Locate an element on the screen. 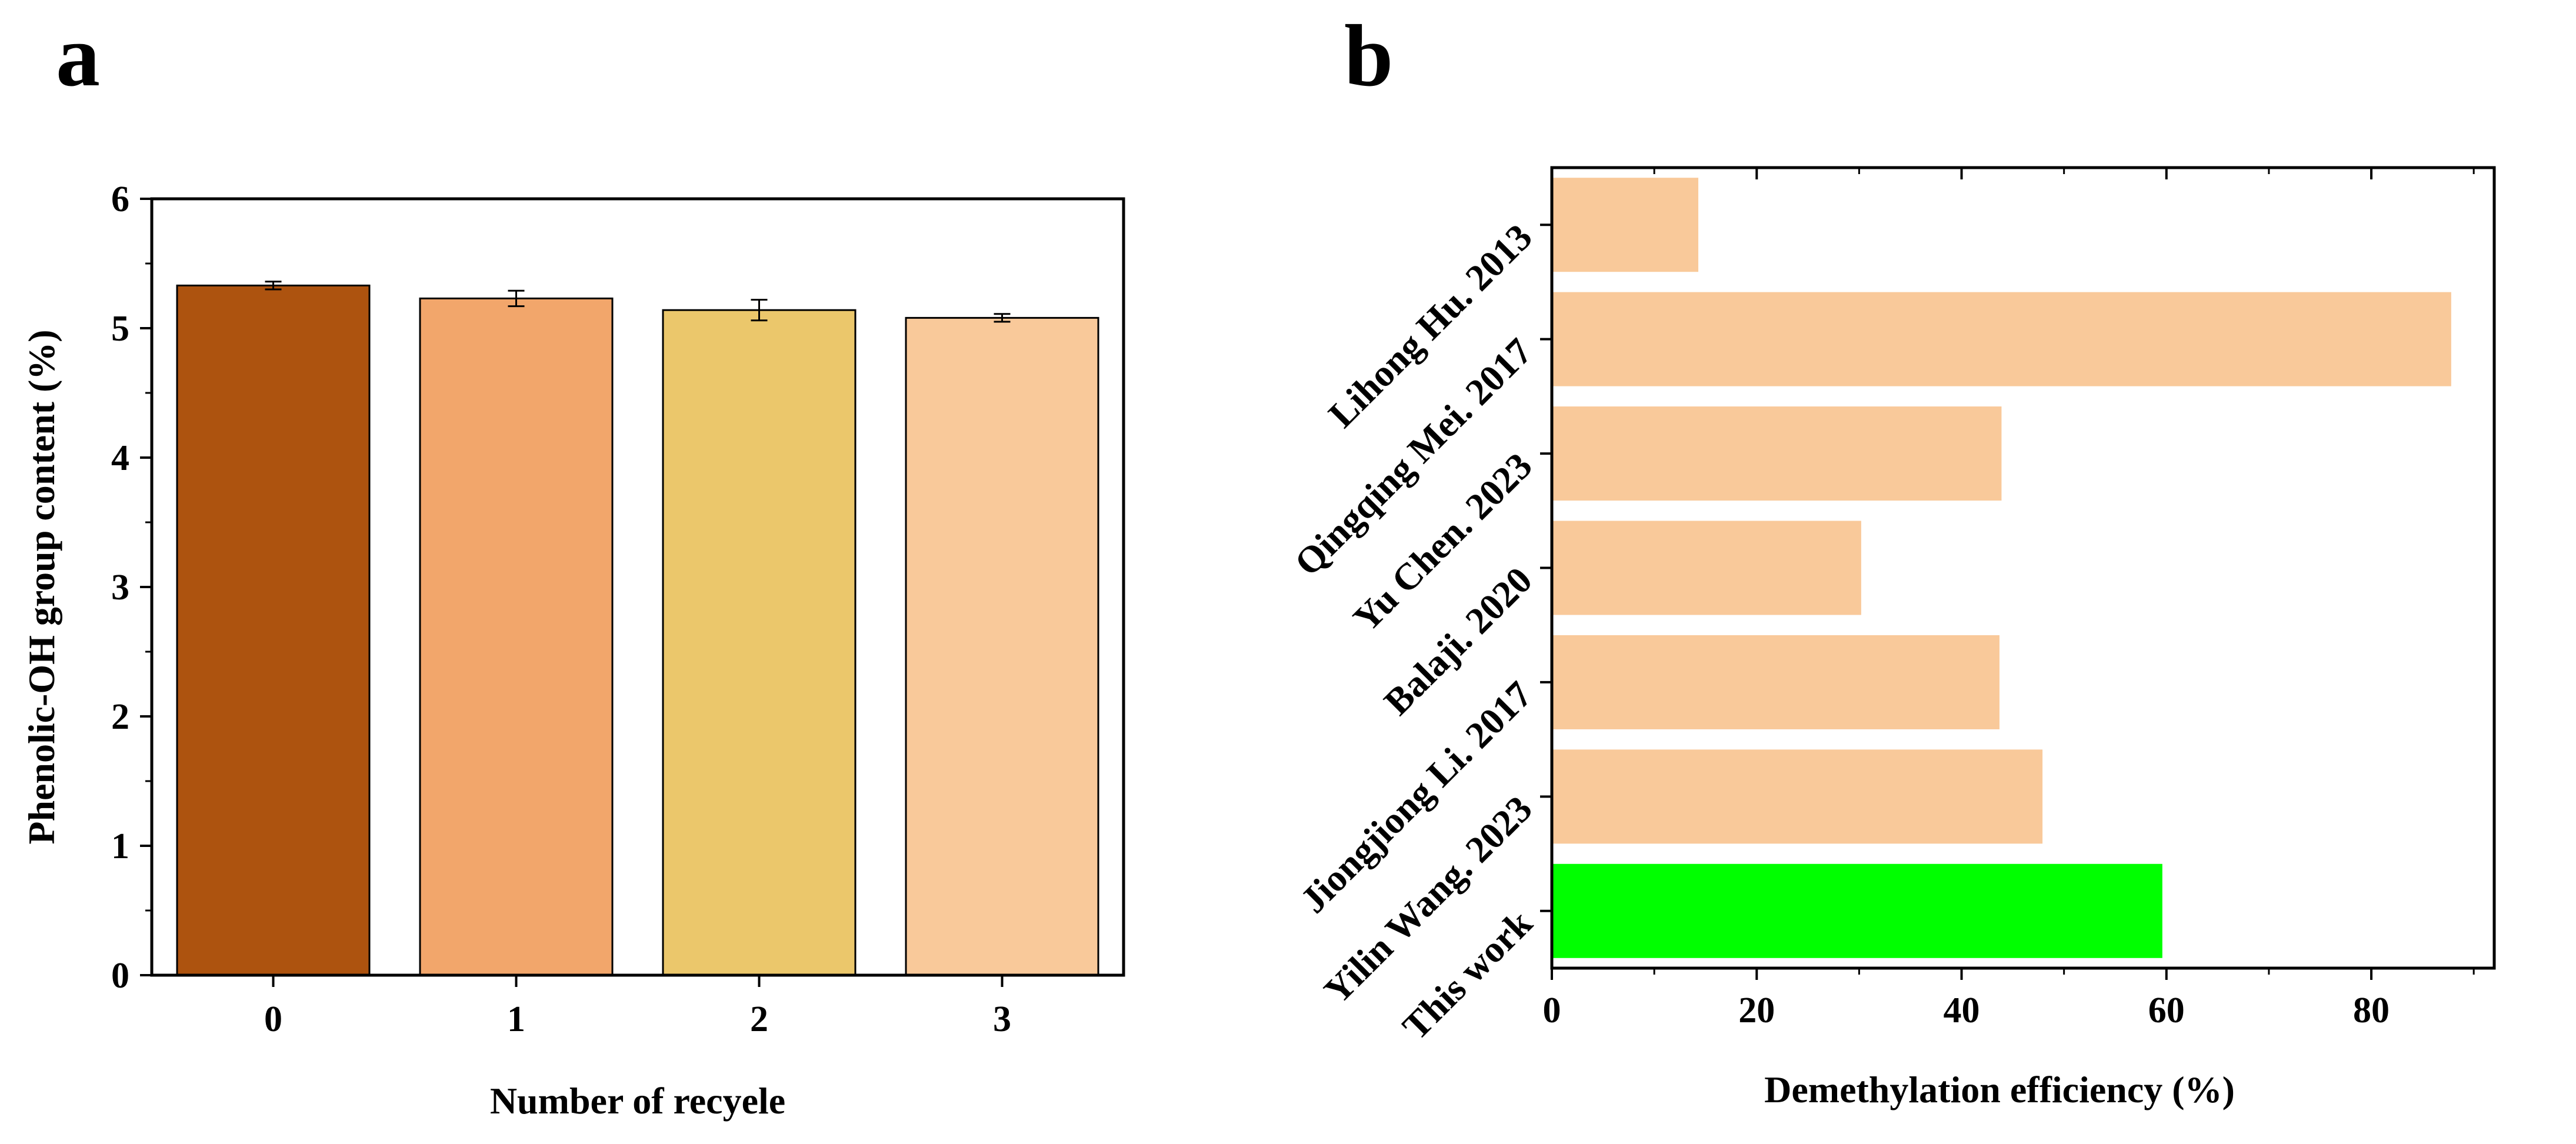  chart-a-y-axis-title: Phenolic-OH group content (%) is located at coordinates (41, 586).